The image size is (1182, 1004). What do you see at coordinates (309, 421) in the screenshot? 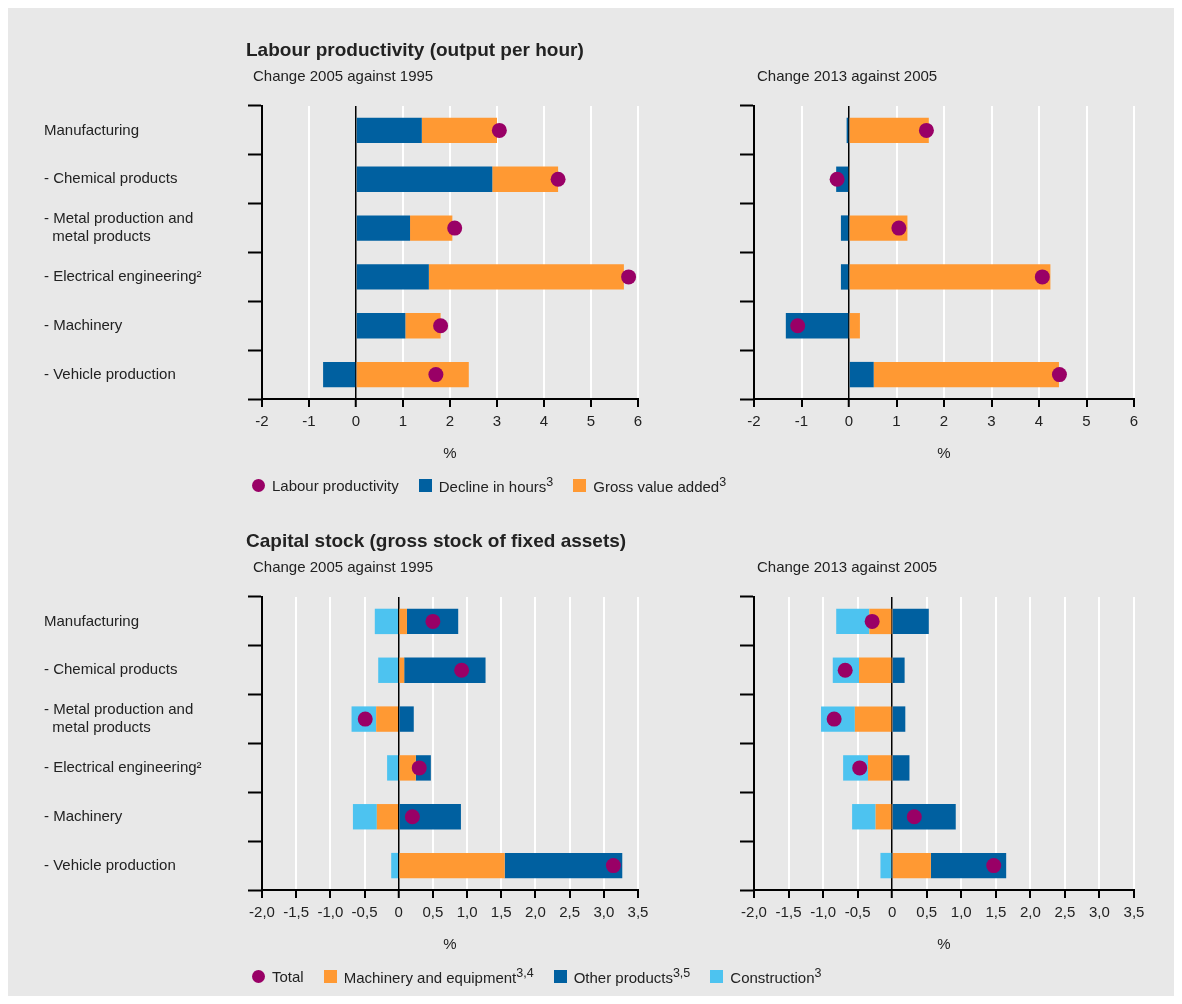
I see `x-tick-label: -1` at bounding box center [309, 421].